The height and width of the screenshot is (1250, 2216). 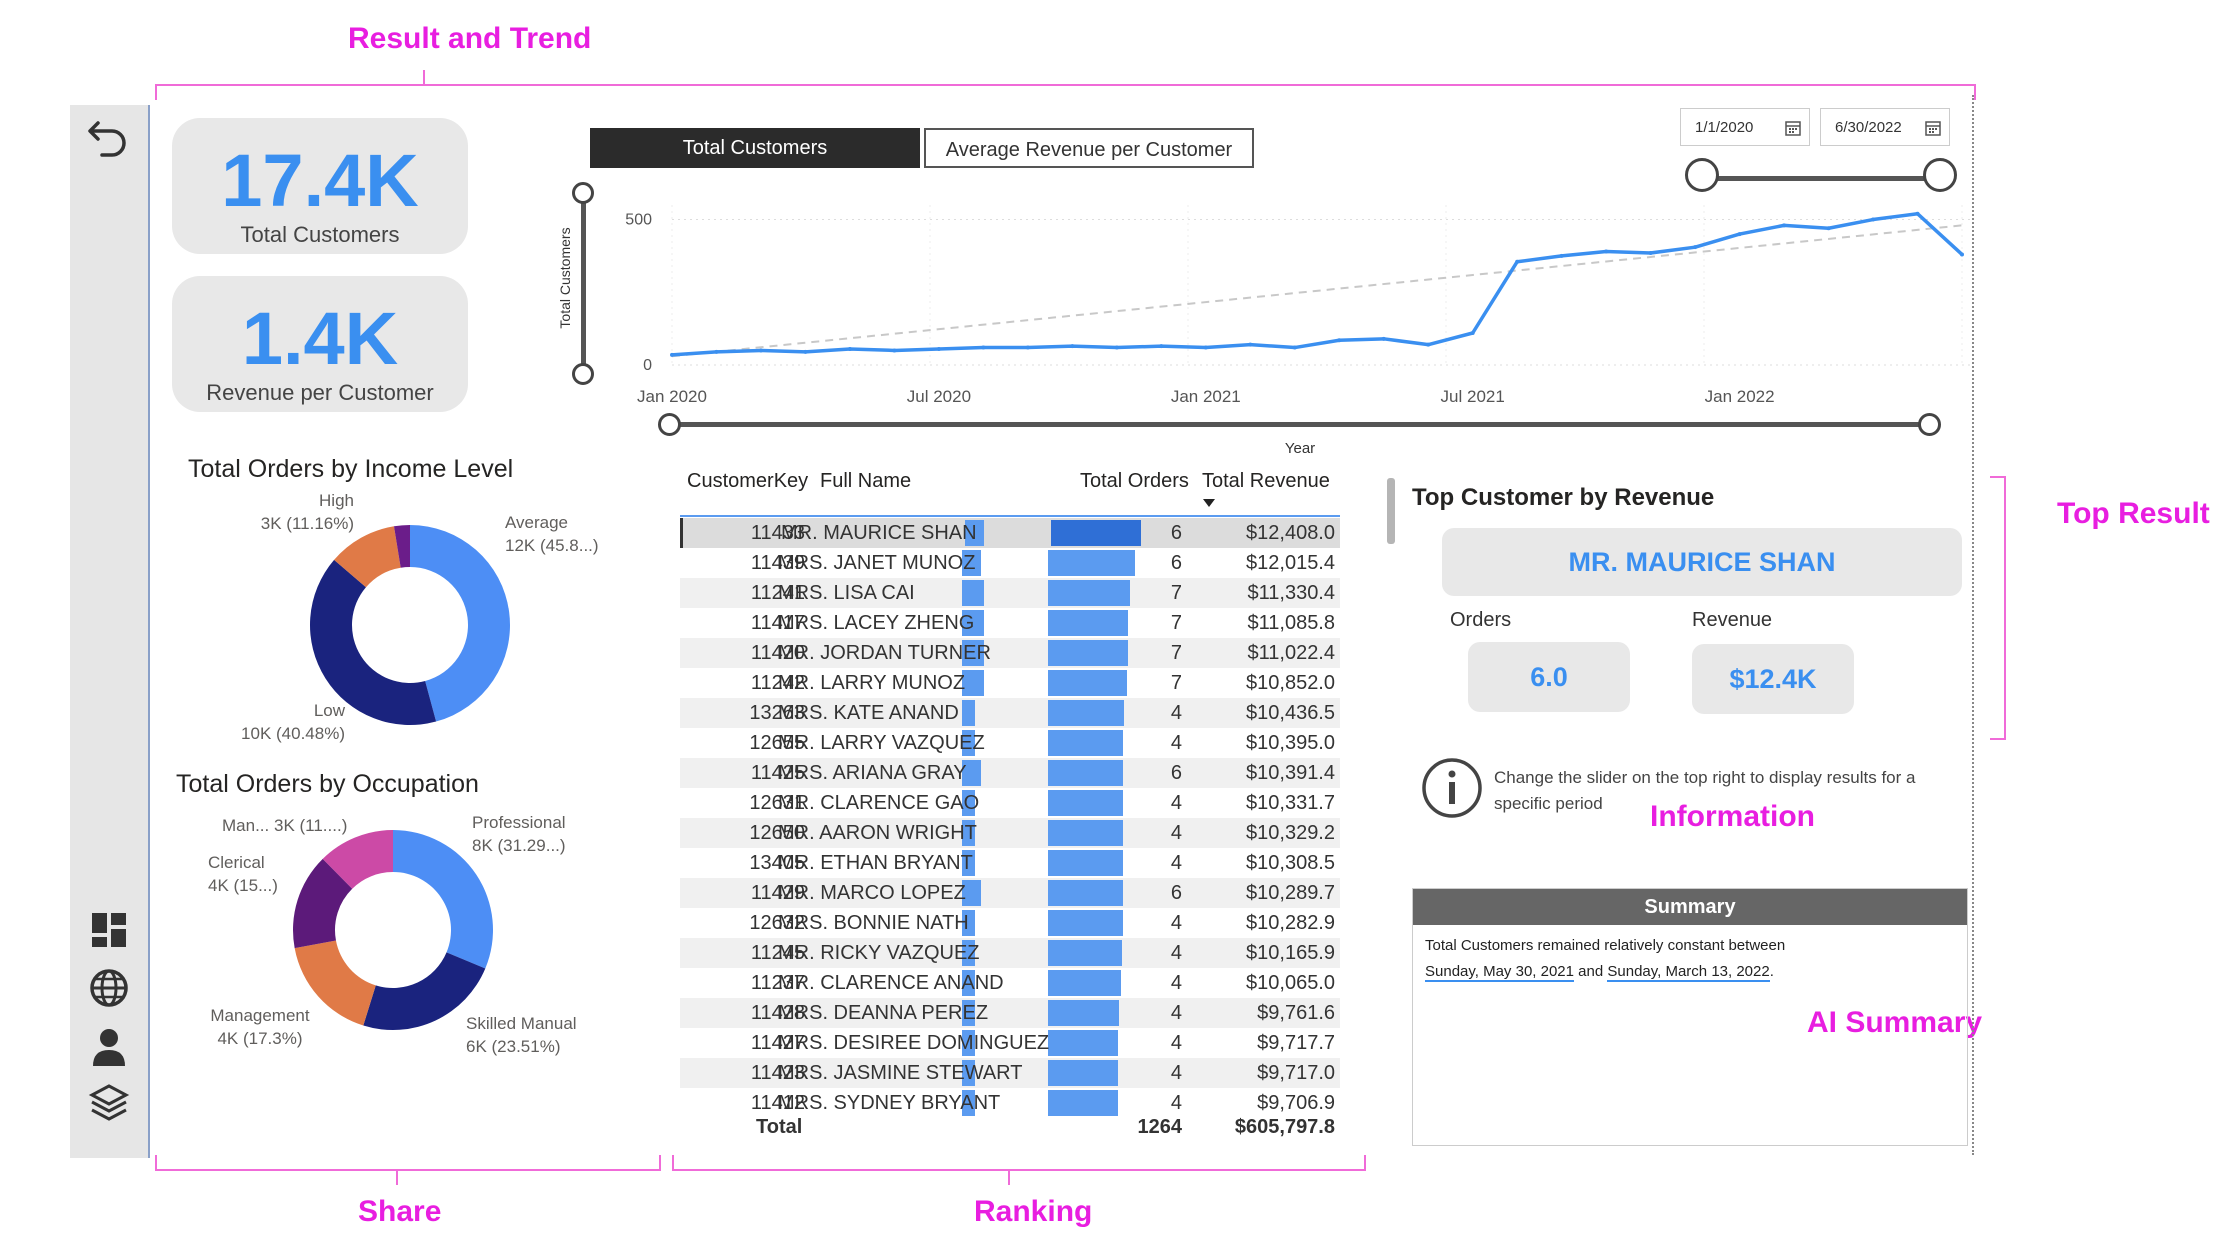 I want to click on table-row: 11417 MRS. LACEY ZHENG 7 $11,085.8, so click(x=1010, y=623).